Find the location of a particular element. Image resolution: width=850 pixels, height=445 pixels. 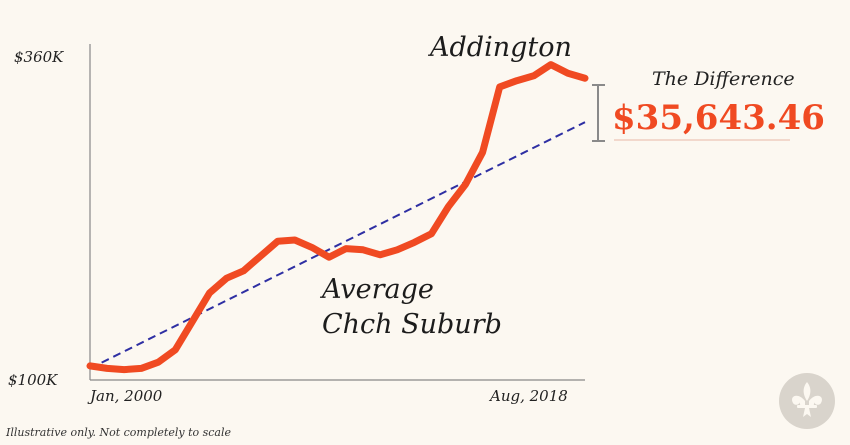

series-label-average-line2: Chch Suburb is located at coordinates (412, 324).